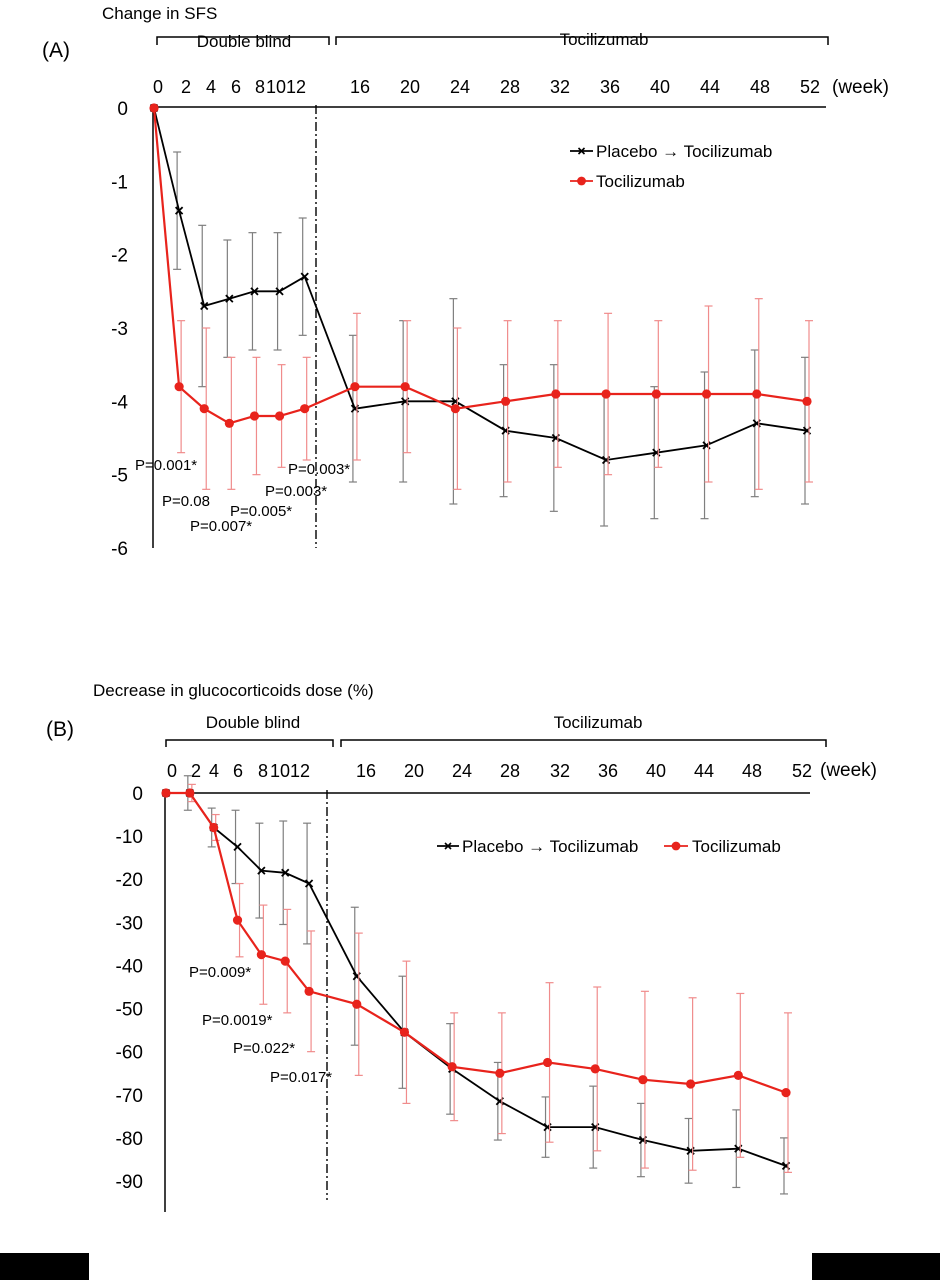  Describe the element at coordinates (119, 256) in the screenshot. I see `y-tick-label: -2` at that location.